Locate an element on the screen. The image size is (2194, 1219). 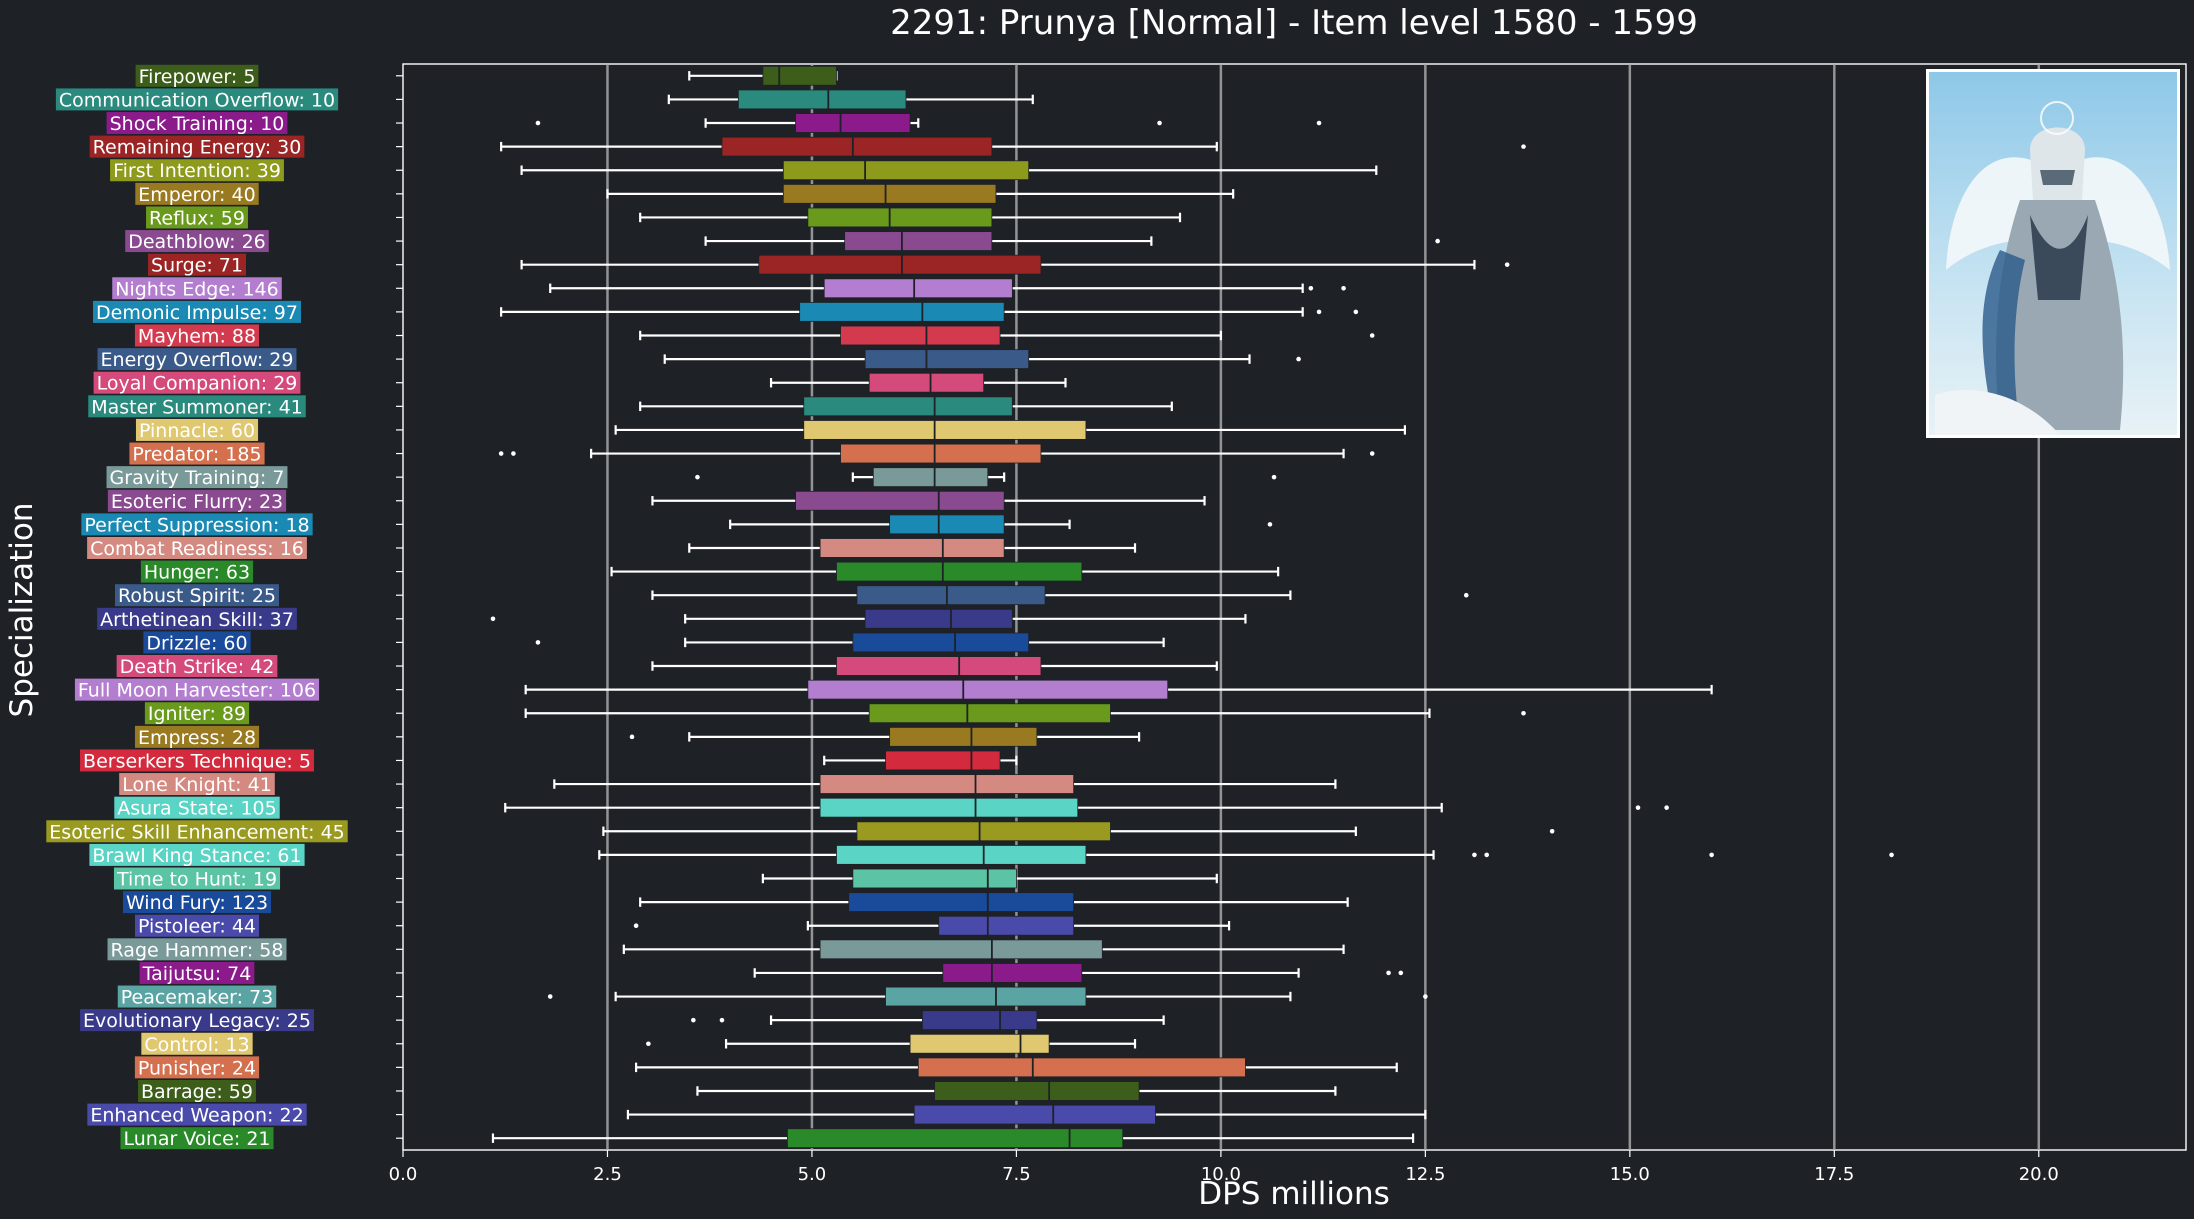
category-label-text: Time to Hunt: 19 is located at coordinates (196, 880).